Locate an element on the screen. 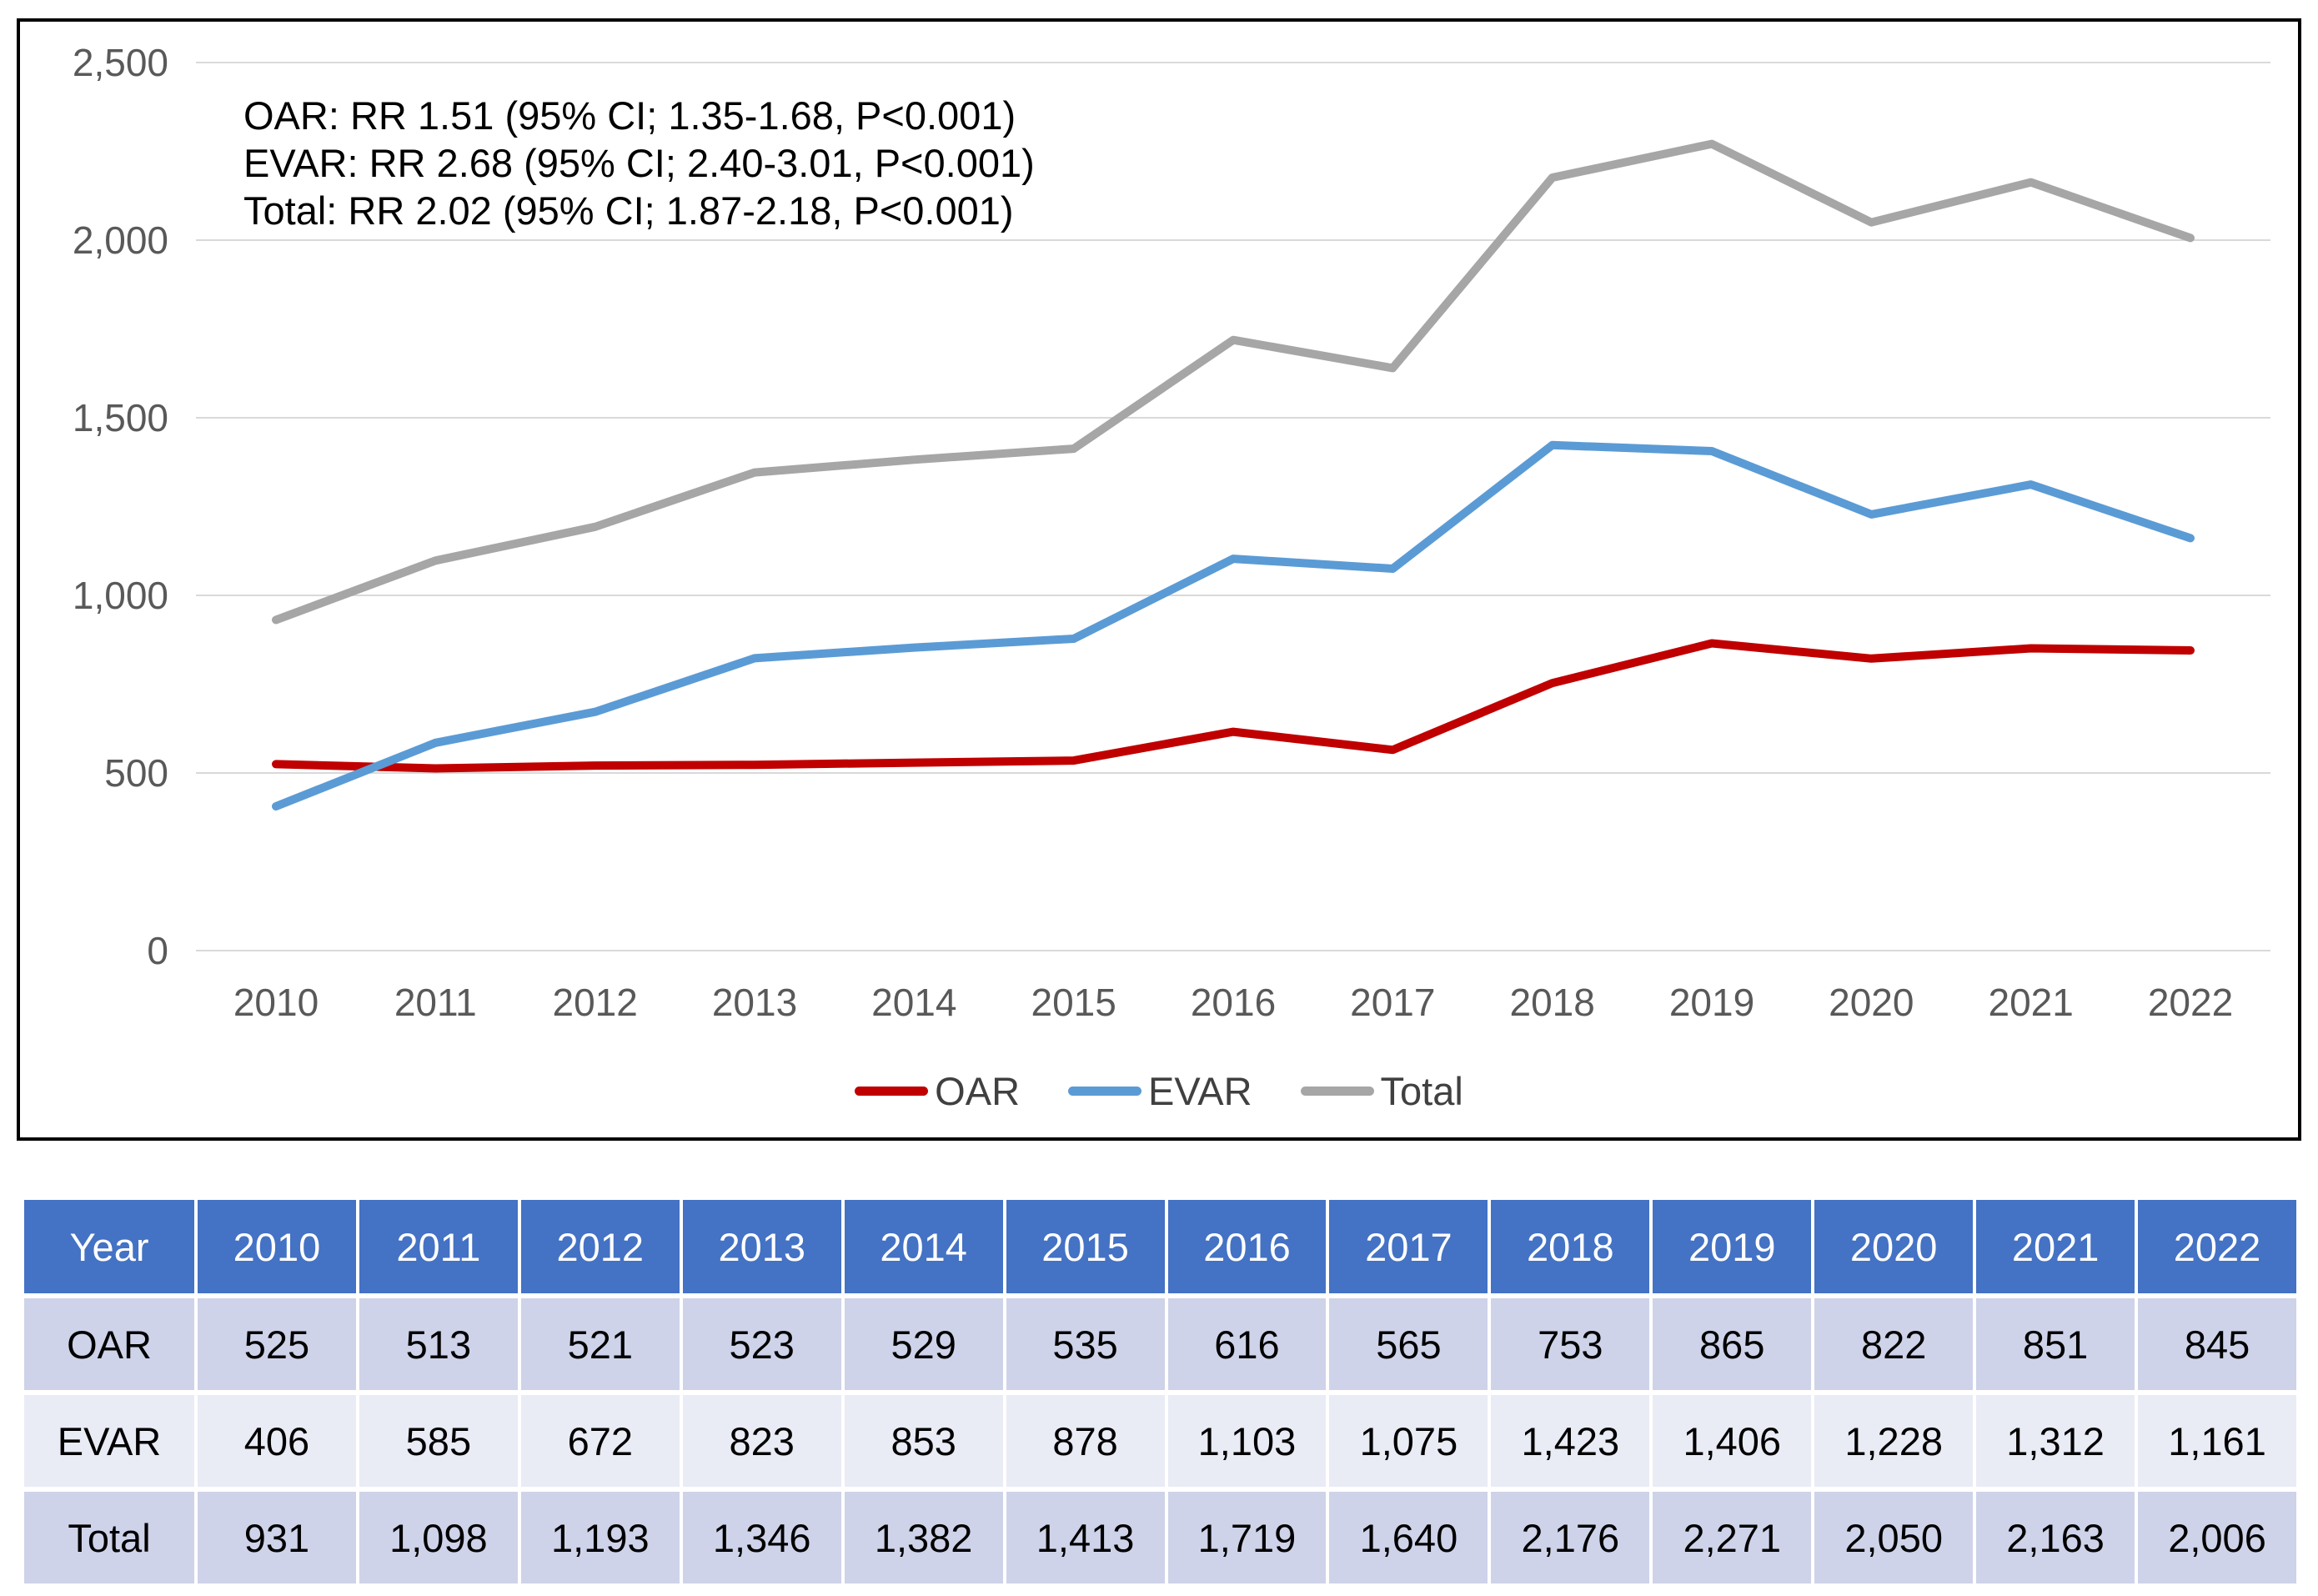  table-cell: 878 is located at coordinates (1085, 1440).